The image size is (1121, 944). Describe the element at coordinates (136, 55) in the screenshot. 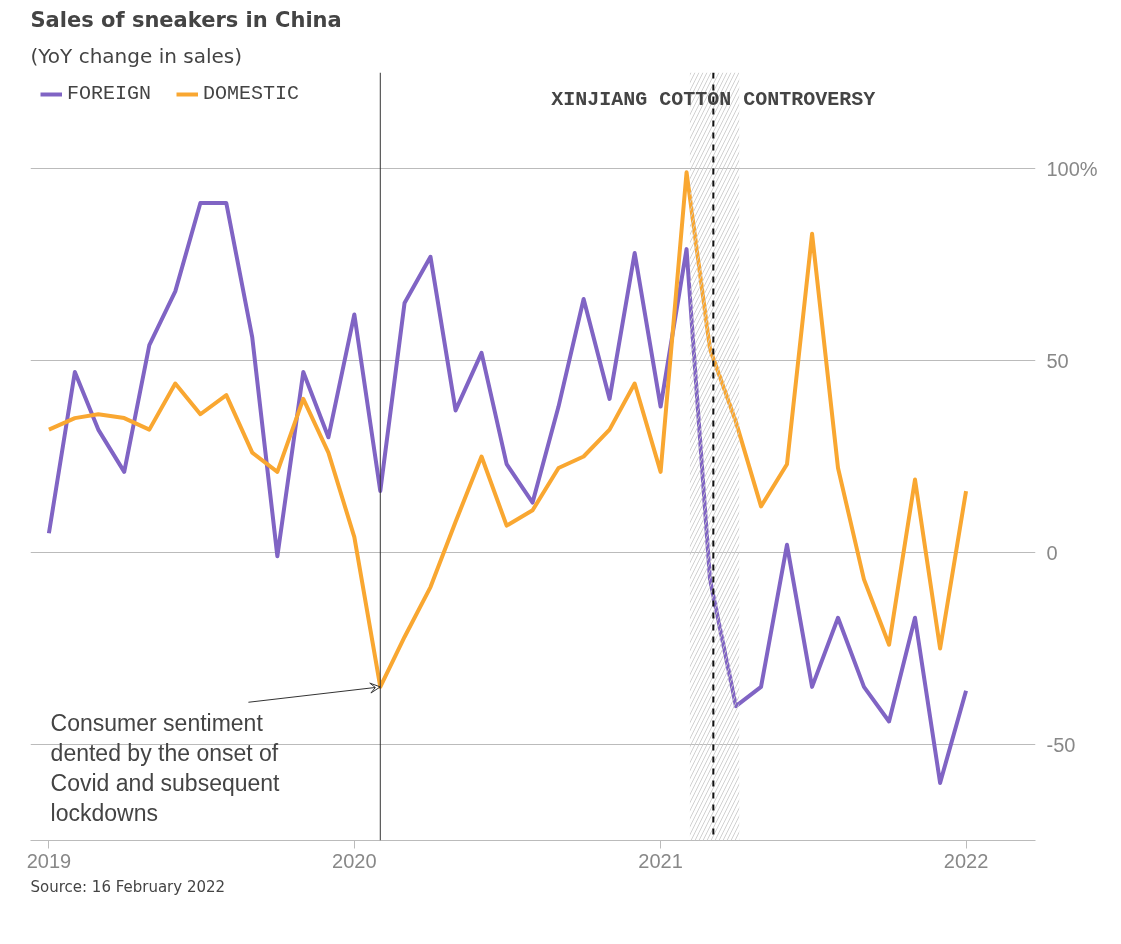

I see `chart-subtitle: (YoY change in sales)` at that location.